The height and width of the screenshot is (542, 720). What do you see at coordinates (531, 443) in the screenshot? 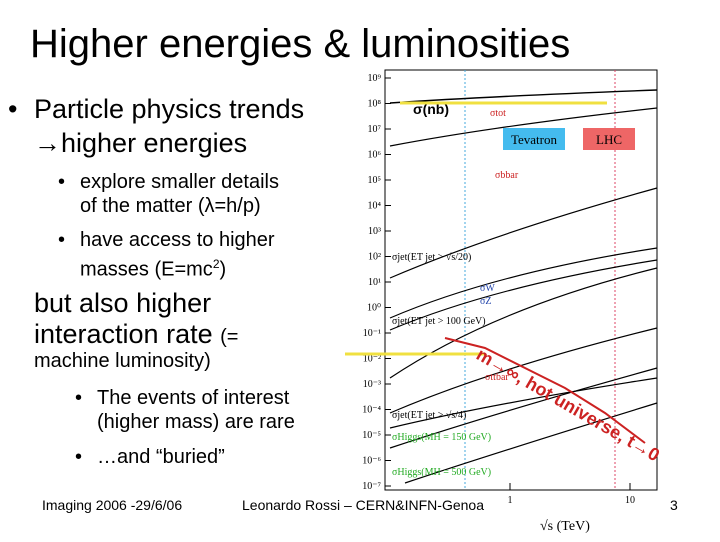
I see `sigma-higgs-500-curve` at bounding box center [531, 443].